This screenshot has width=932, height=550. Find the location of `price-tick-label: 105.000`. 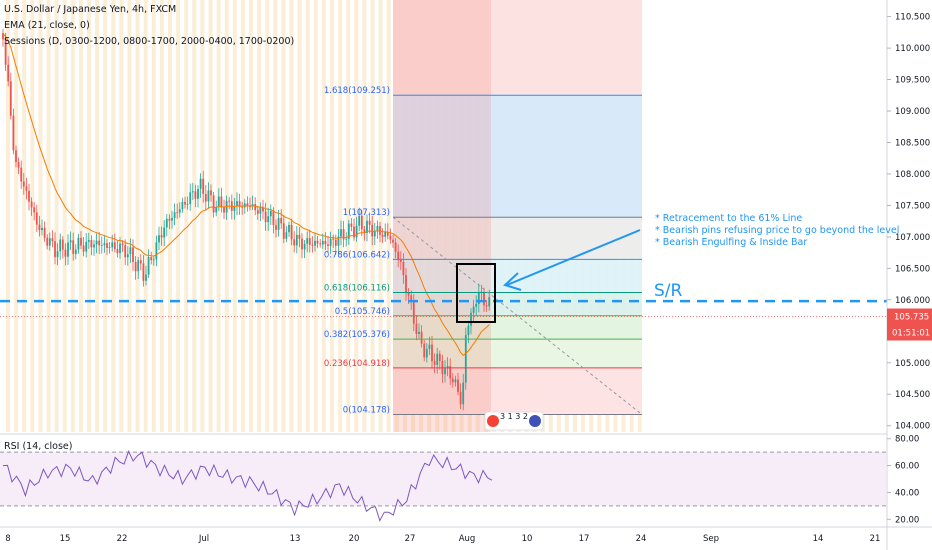

price-tick-label: 105.000 is located at coordinates (912, 364).